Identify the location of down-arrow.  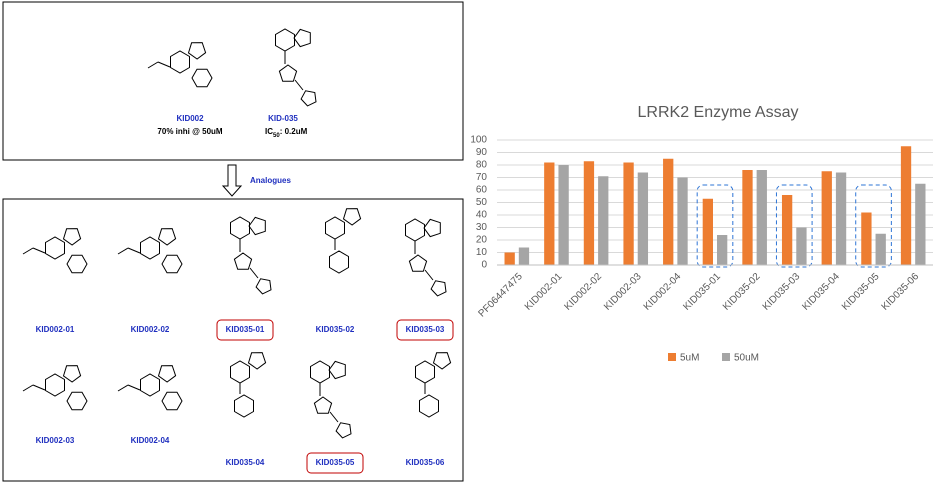
(232, 180).